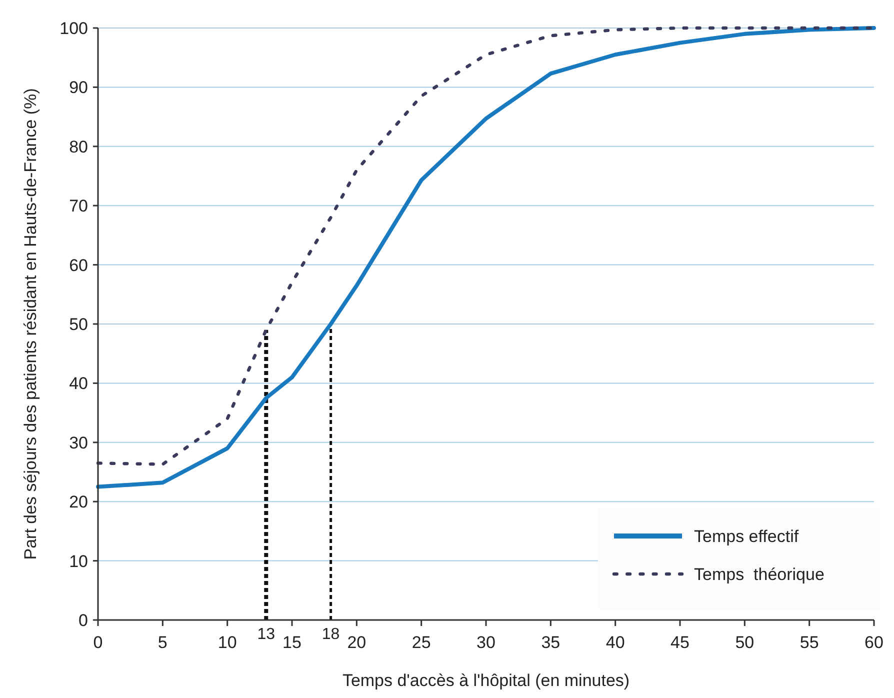 Image resolution: width=894 pixels, height=698 pixels. What do you see at coordinates (78, 265) in the screenshot?
I see `y-tick-label: 60` at bounding box center [78, 265].